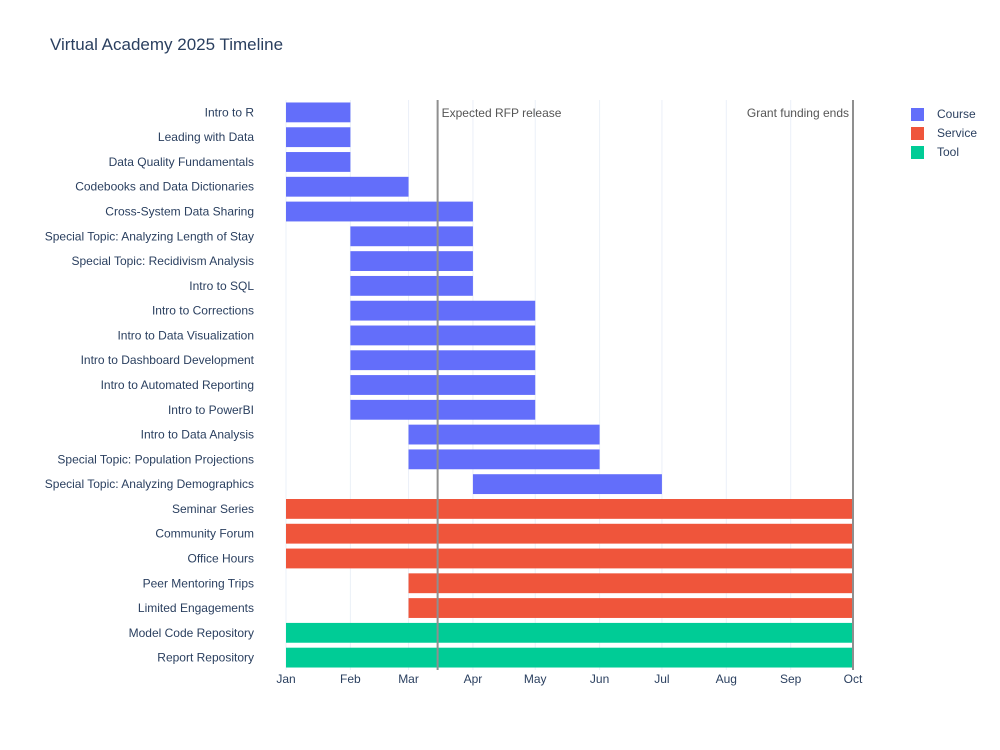 The image size is (1000, 750). What do you see at coordinates (569, 679) in the screenshot?
I see `x-axis-labels: Jan Feb Mar Apr May Jun Jul Aug Sep Oct` at bounding box center [569, 679].